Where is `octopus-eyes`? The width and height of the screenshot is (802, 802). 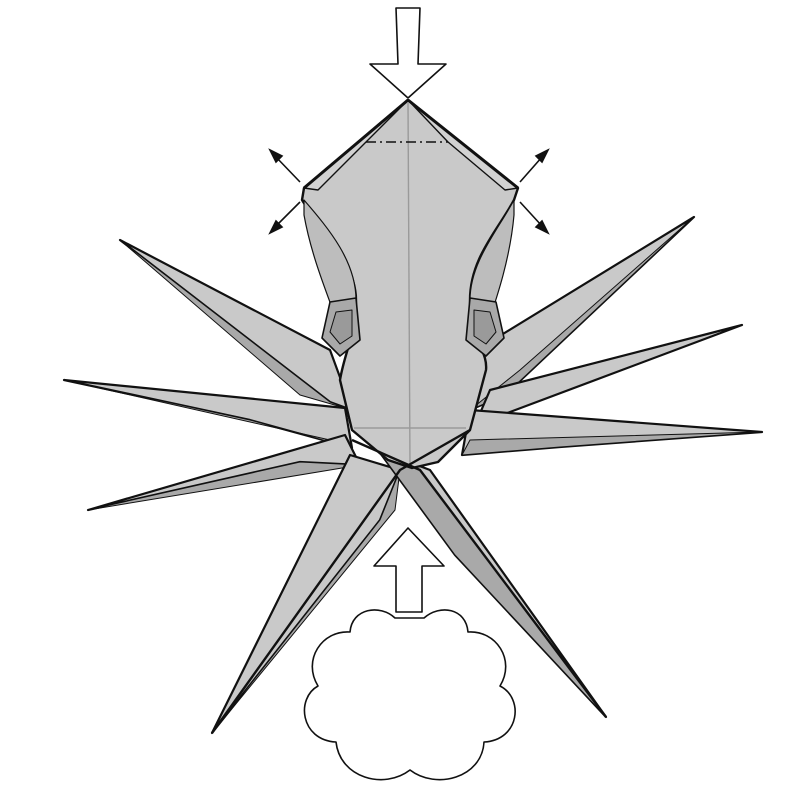
octopus-eyes is located at coordinates (409, 278).